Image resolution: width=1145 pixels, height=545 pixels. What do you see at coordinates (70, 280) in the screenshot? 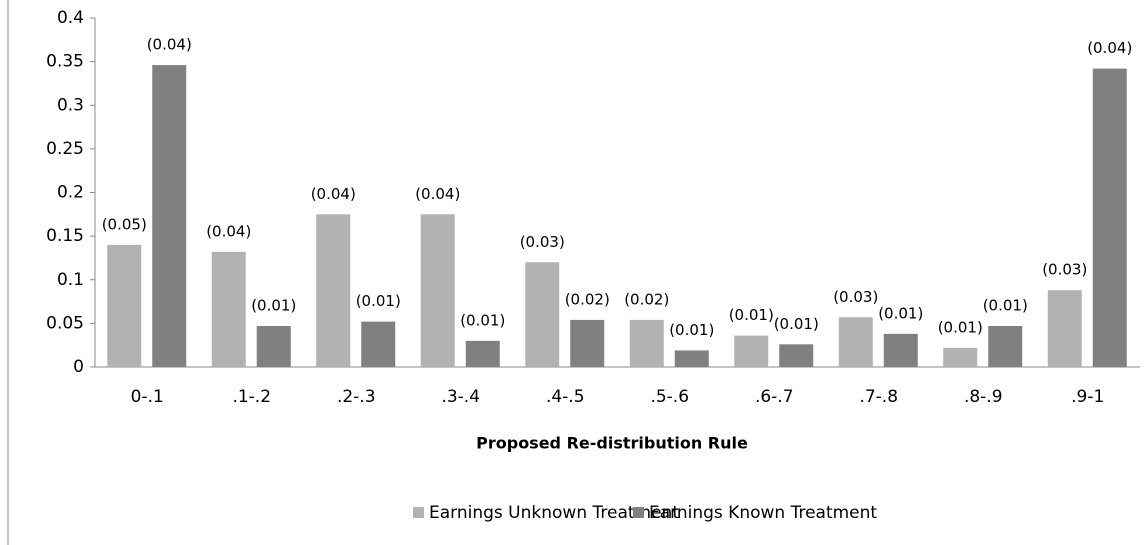
I see `y-tick-label: 0.1` at bounding box center [70, 280].